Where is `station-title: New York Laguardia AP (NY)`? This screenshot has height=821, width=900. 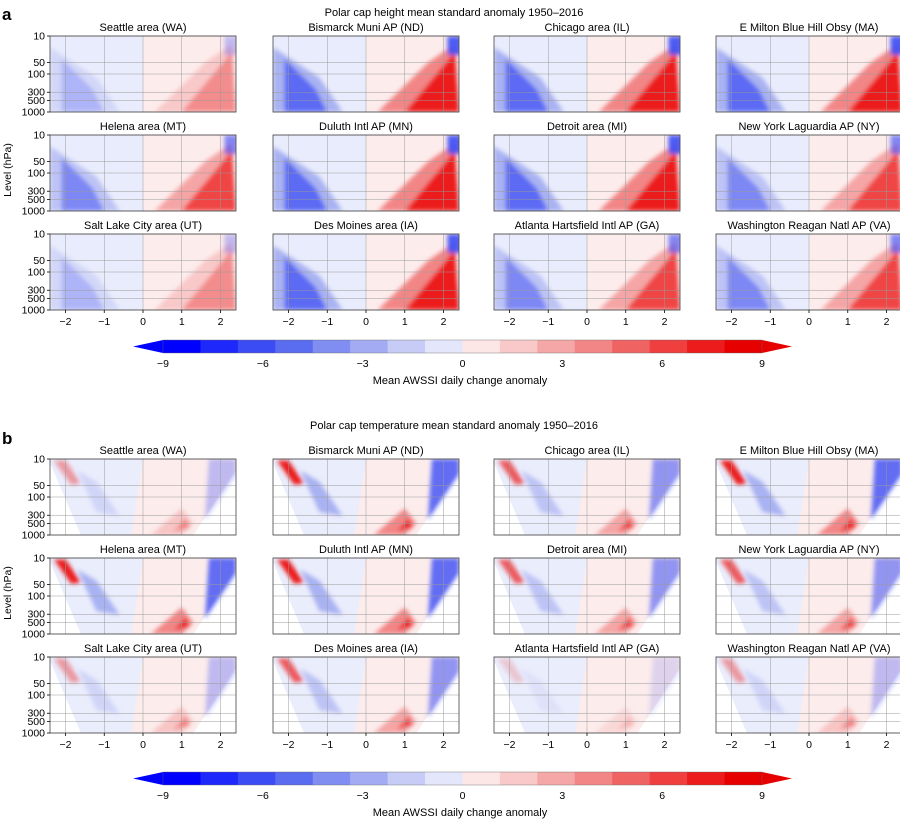 station-title: New York Laguardia AP (NY) is located at coordinates (808, 127).